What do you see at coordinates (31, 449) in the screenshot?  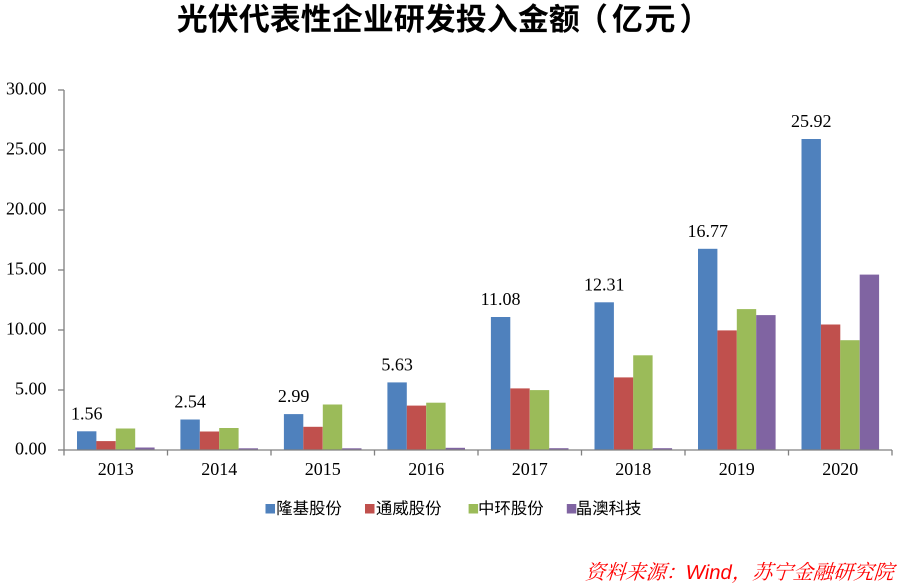 I see `svg-text: 0.00` at bounding box center [31, 449].